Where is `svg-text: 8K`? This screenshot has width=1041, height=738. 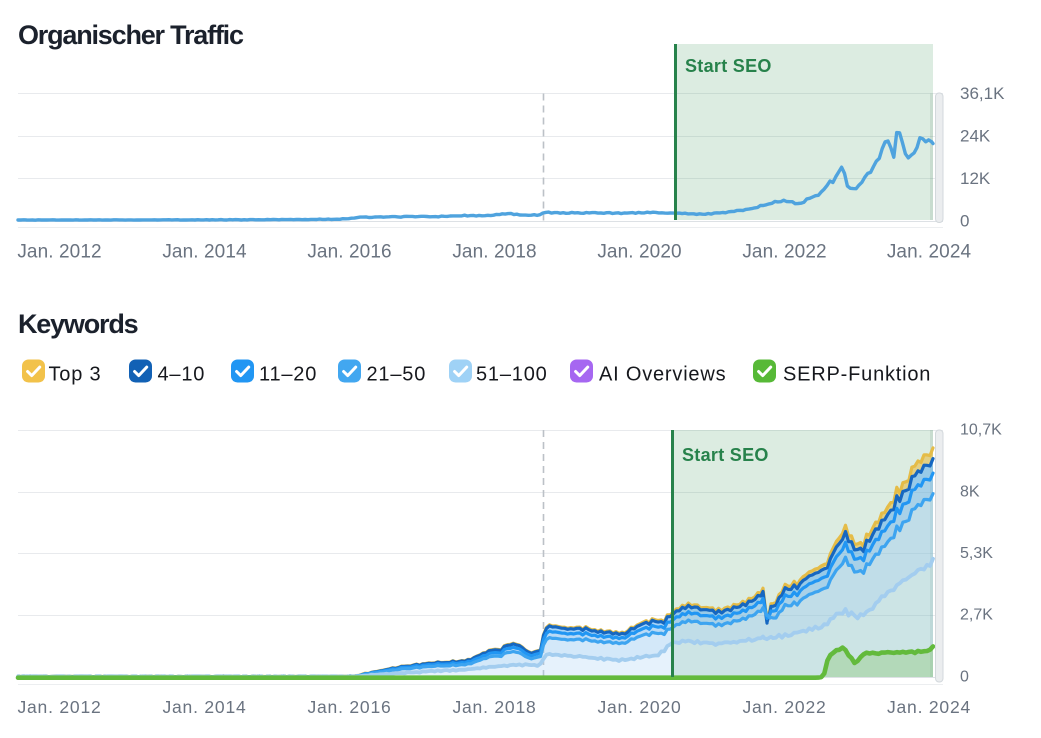 svg-text: 8K is located at coordinates (970, 492).